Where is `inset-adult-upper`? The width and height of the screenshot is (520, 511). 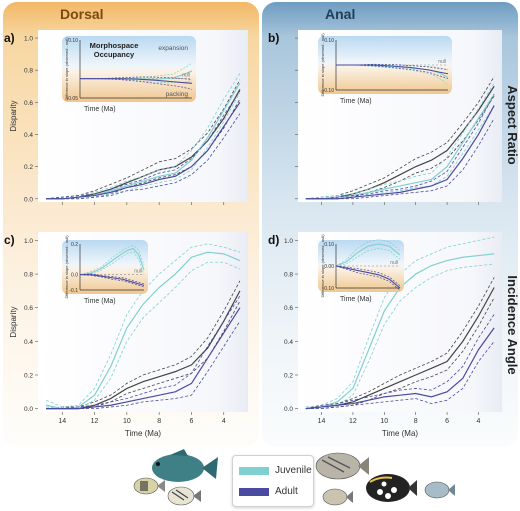 inset-adult-upper is located at coordinates (368, 276).